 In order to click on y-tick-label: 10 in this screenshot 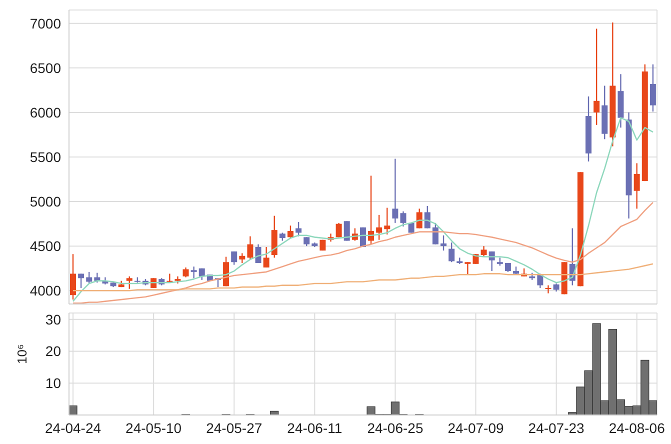, I will do `click(53, 383)`.